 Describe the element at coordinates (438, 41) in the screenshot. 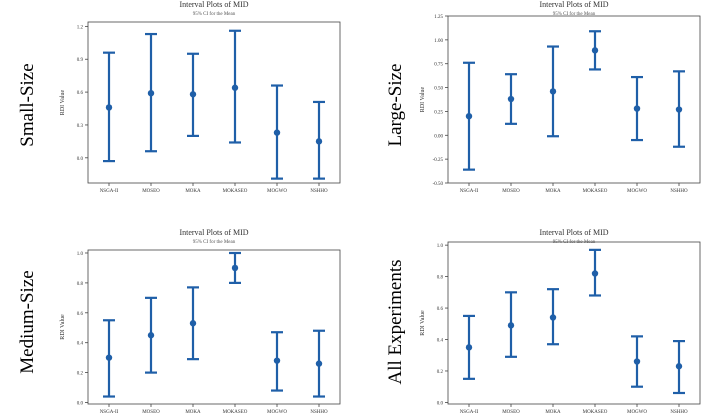

I see `y-tick-label: 1.00` at that location.